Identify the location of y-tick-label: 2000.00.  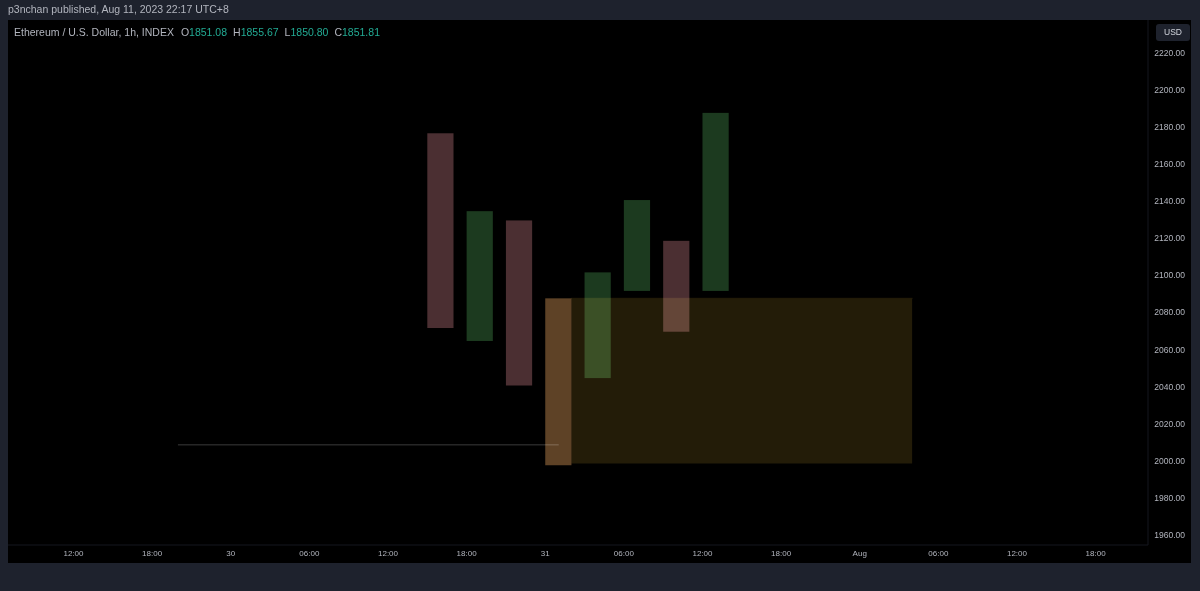
(1170, 460).